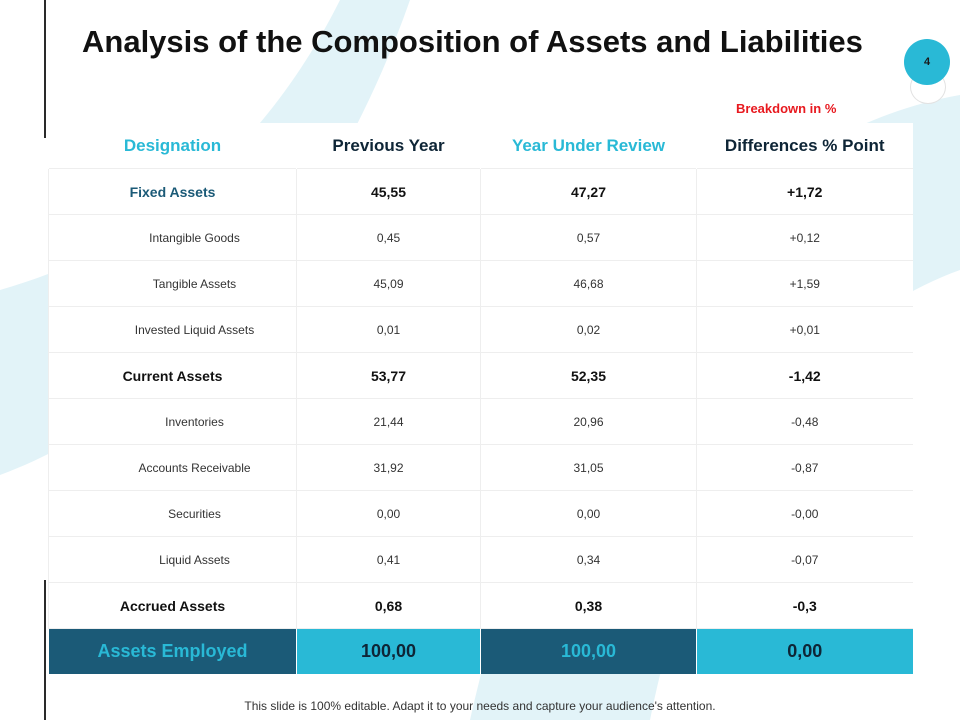 This screenshot has height=720, width=960. Describe the element at coordinates (804, 329) in the screenshot. I see `difference-value: +0,01` at that location.